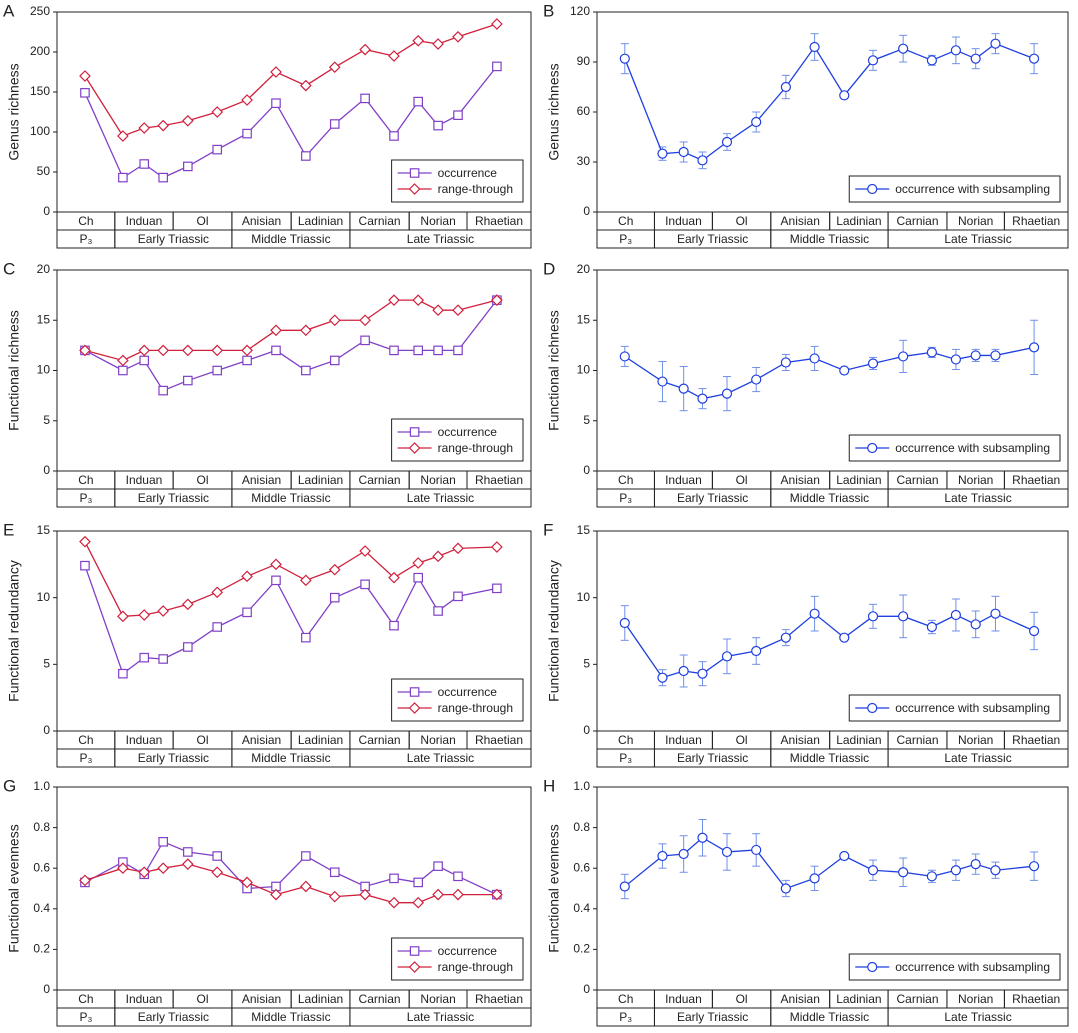  Describe the element at coordinates (554, 370) in the screenshot. I see `y-axis-label: Functional richness` at that location.